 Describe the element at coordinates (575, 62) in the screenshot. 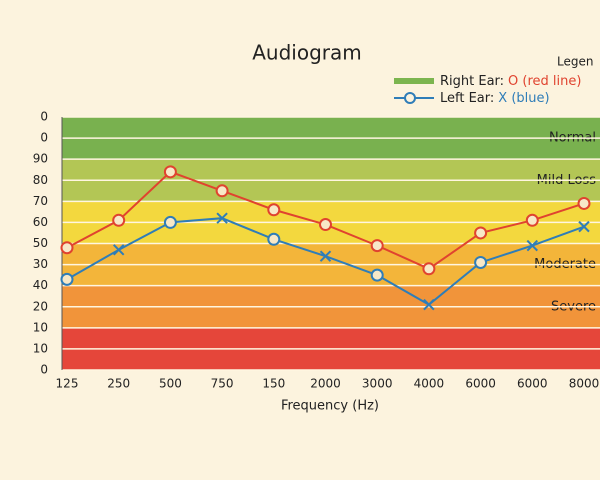

I see `legend-title: Legen` at that location.